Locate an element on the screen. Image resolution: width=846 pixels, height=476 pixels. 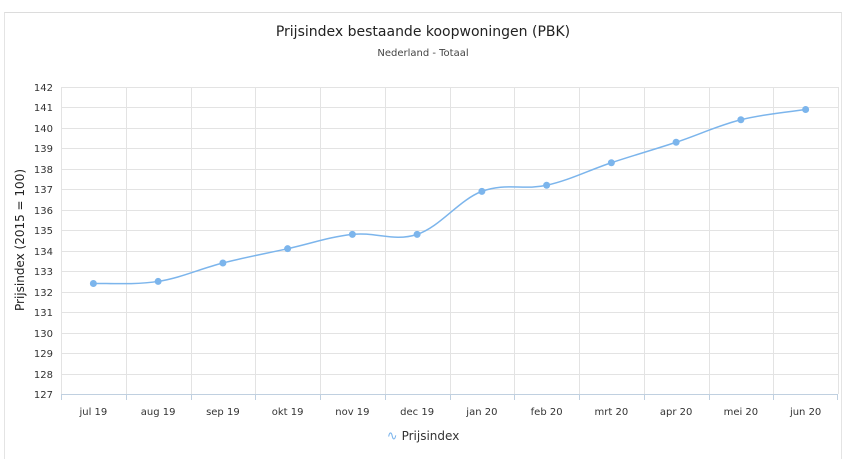
y-tick-label: 140 is located at coordinates (43, 129).